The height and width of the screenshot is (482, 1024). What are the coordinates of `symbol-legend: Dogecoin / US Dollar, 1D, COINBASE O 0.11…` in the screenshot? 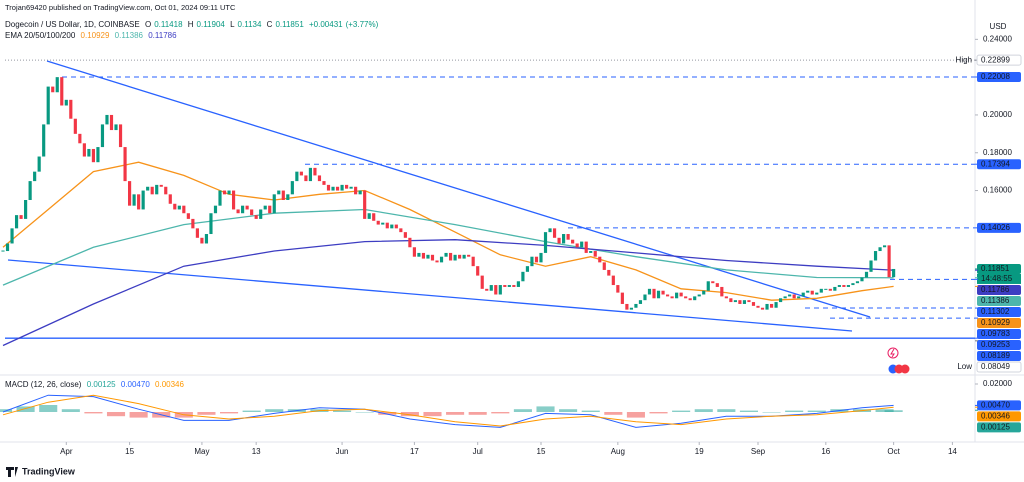 It's located at (193, 24).